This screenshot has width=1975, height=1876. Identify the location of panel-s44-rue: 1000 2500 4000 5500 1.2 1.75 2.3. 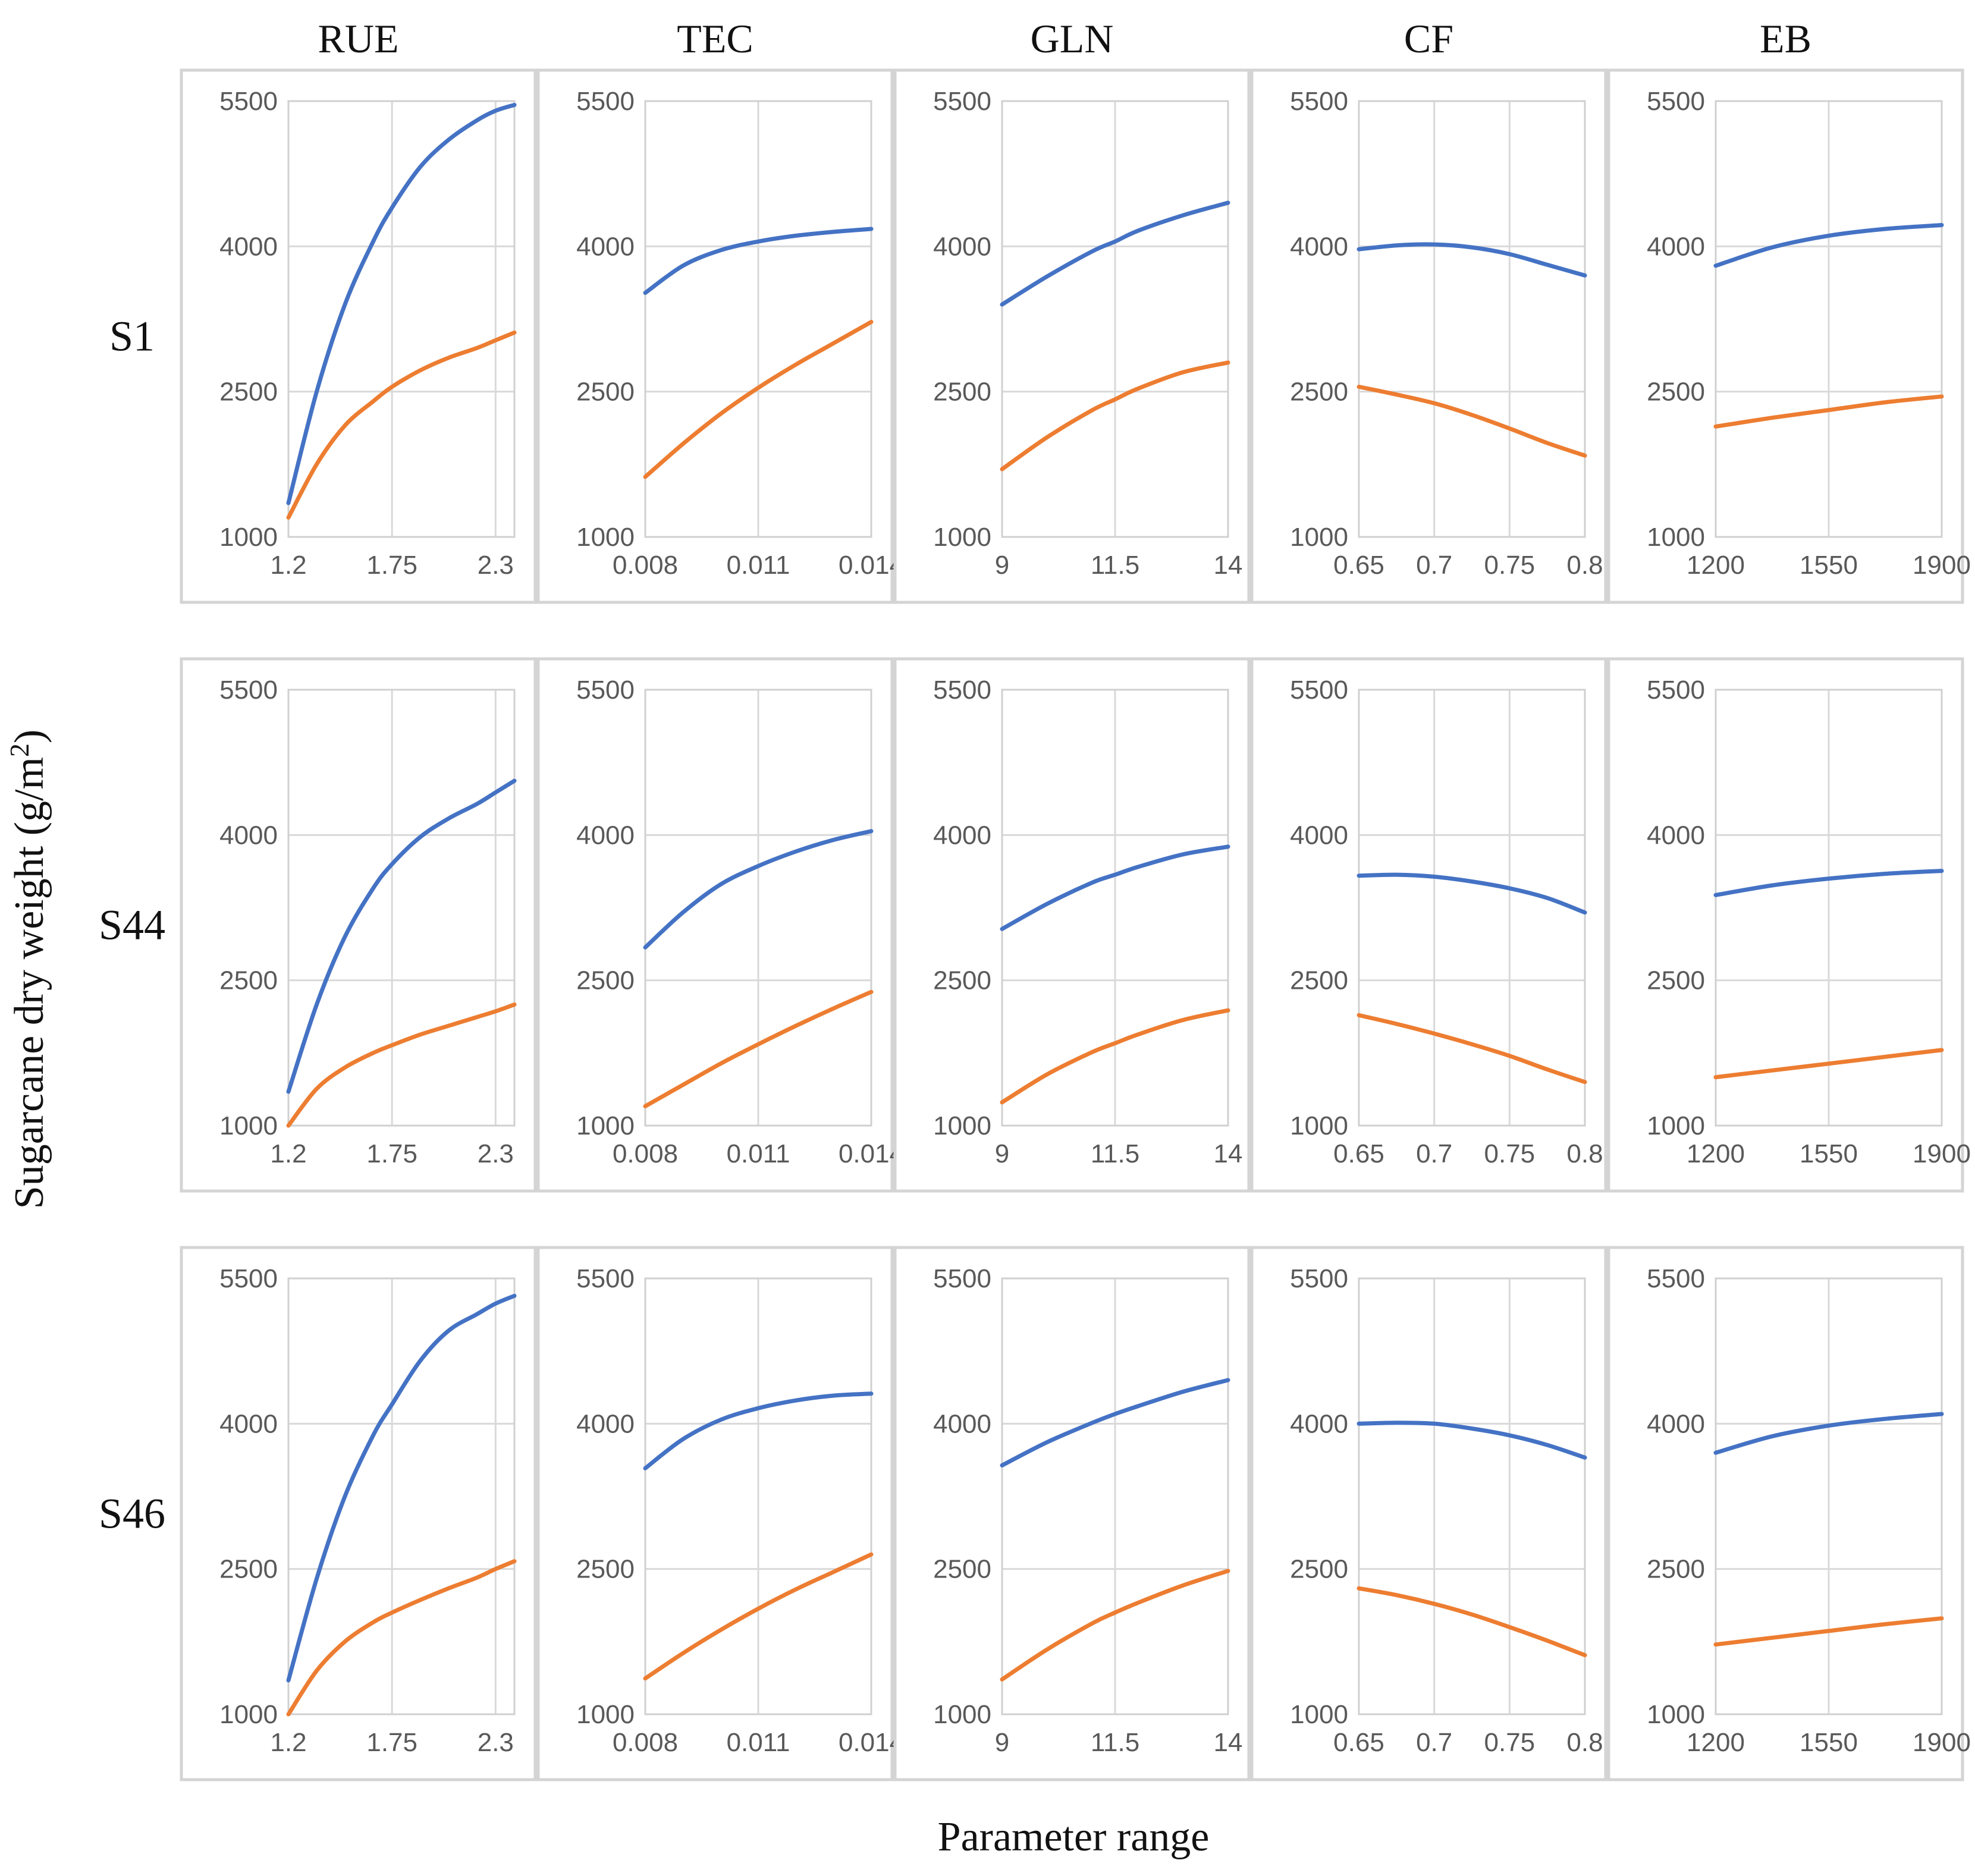
(358, 925).